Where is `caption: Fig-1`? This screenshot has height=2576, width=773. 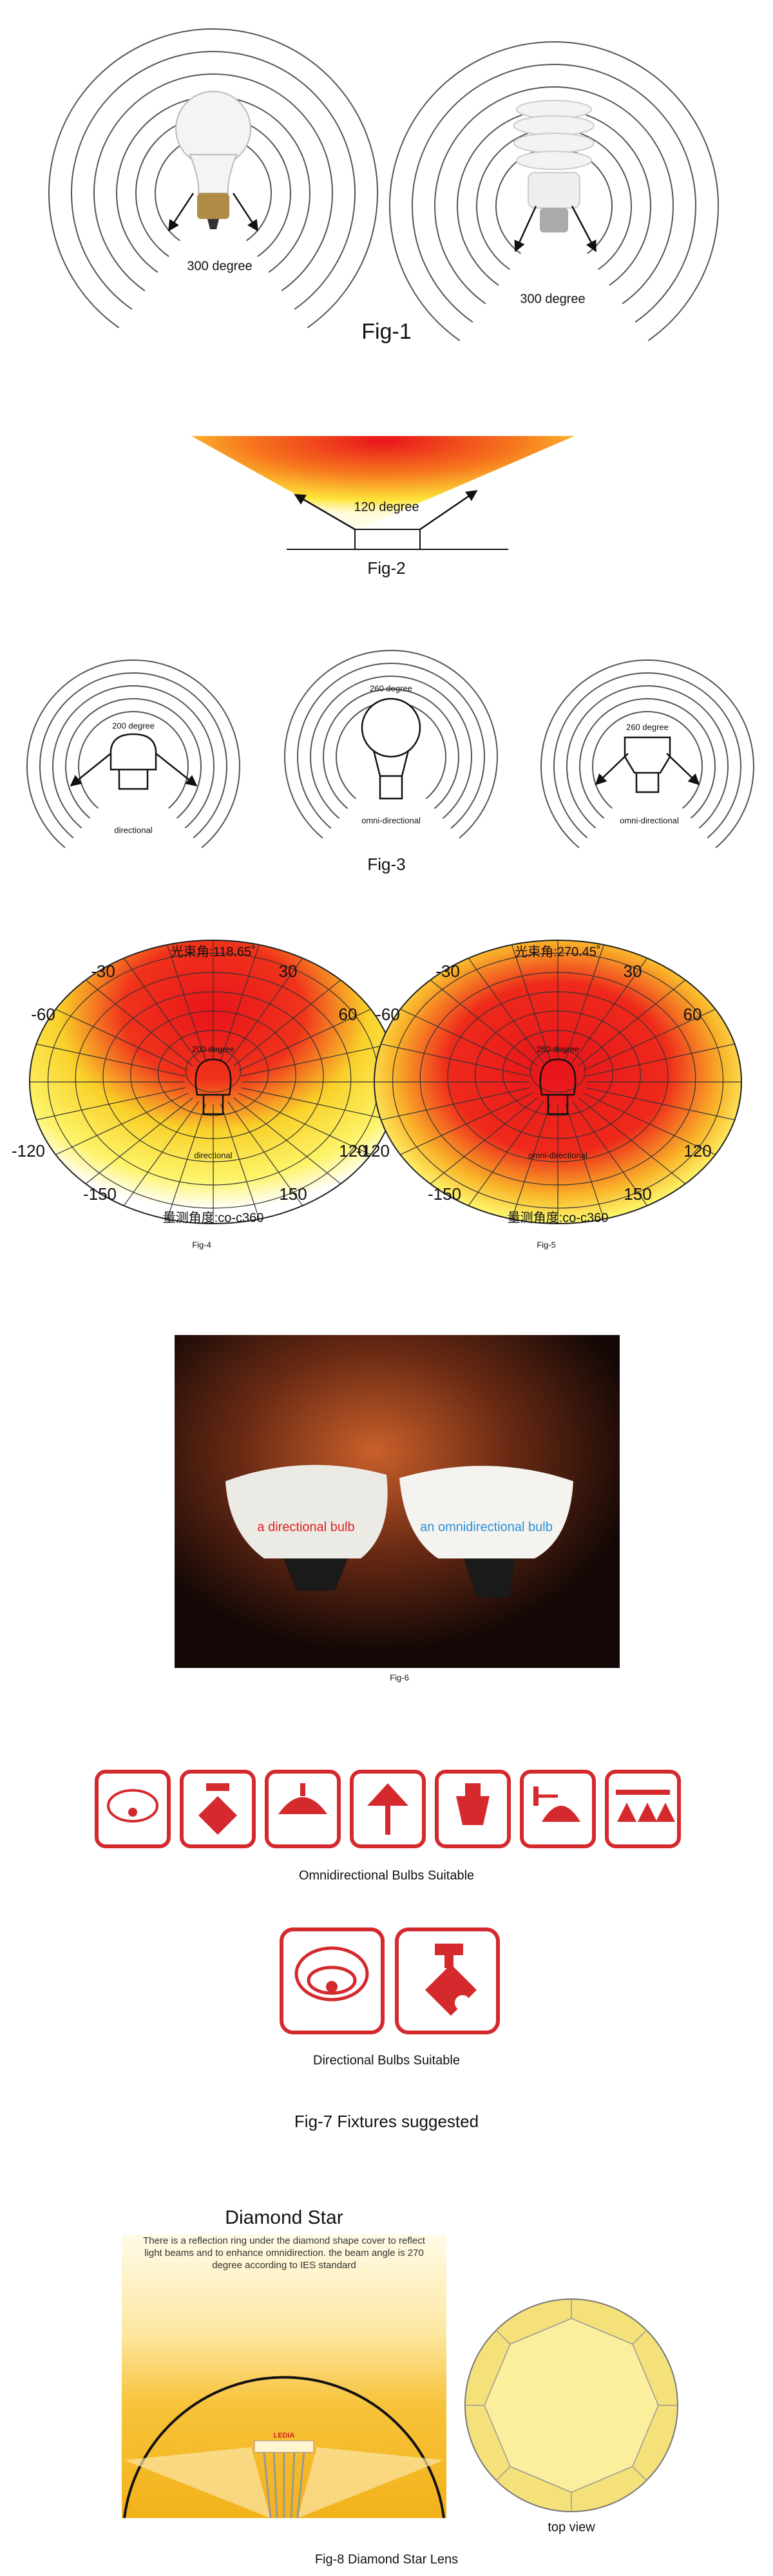
caption: Fig-1 is located at coordinates (386, 332).